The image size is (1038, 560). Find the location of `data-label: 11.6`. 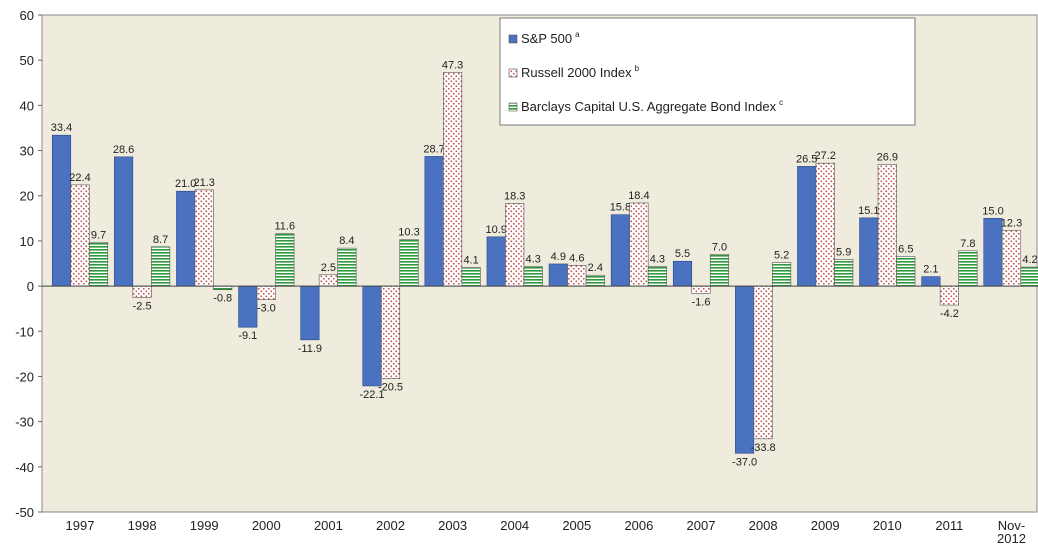

data-label: 11.6 is located at coordinates (285, 227).